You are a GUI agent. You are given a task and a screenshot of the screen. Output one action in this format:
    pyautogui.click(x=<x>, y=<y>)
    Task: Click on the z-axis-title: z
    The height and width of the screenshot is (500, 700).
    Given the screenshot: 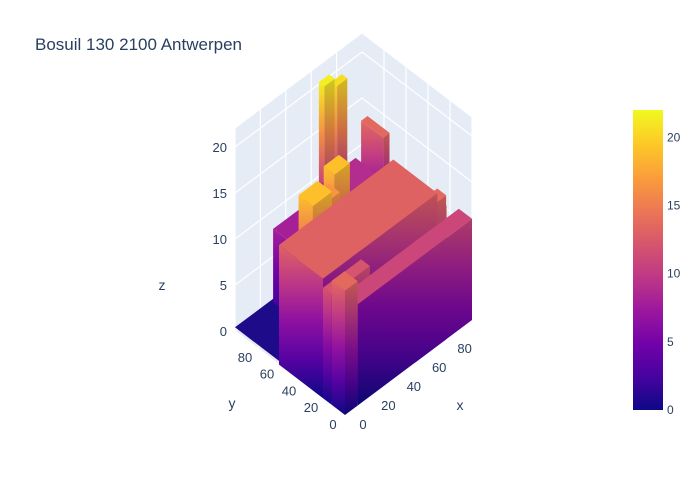 What is the action you would take?
    pyautogui.click(x=162, y=285)
    